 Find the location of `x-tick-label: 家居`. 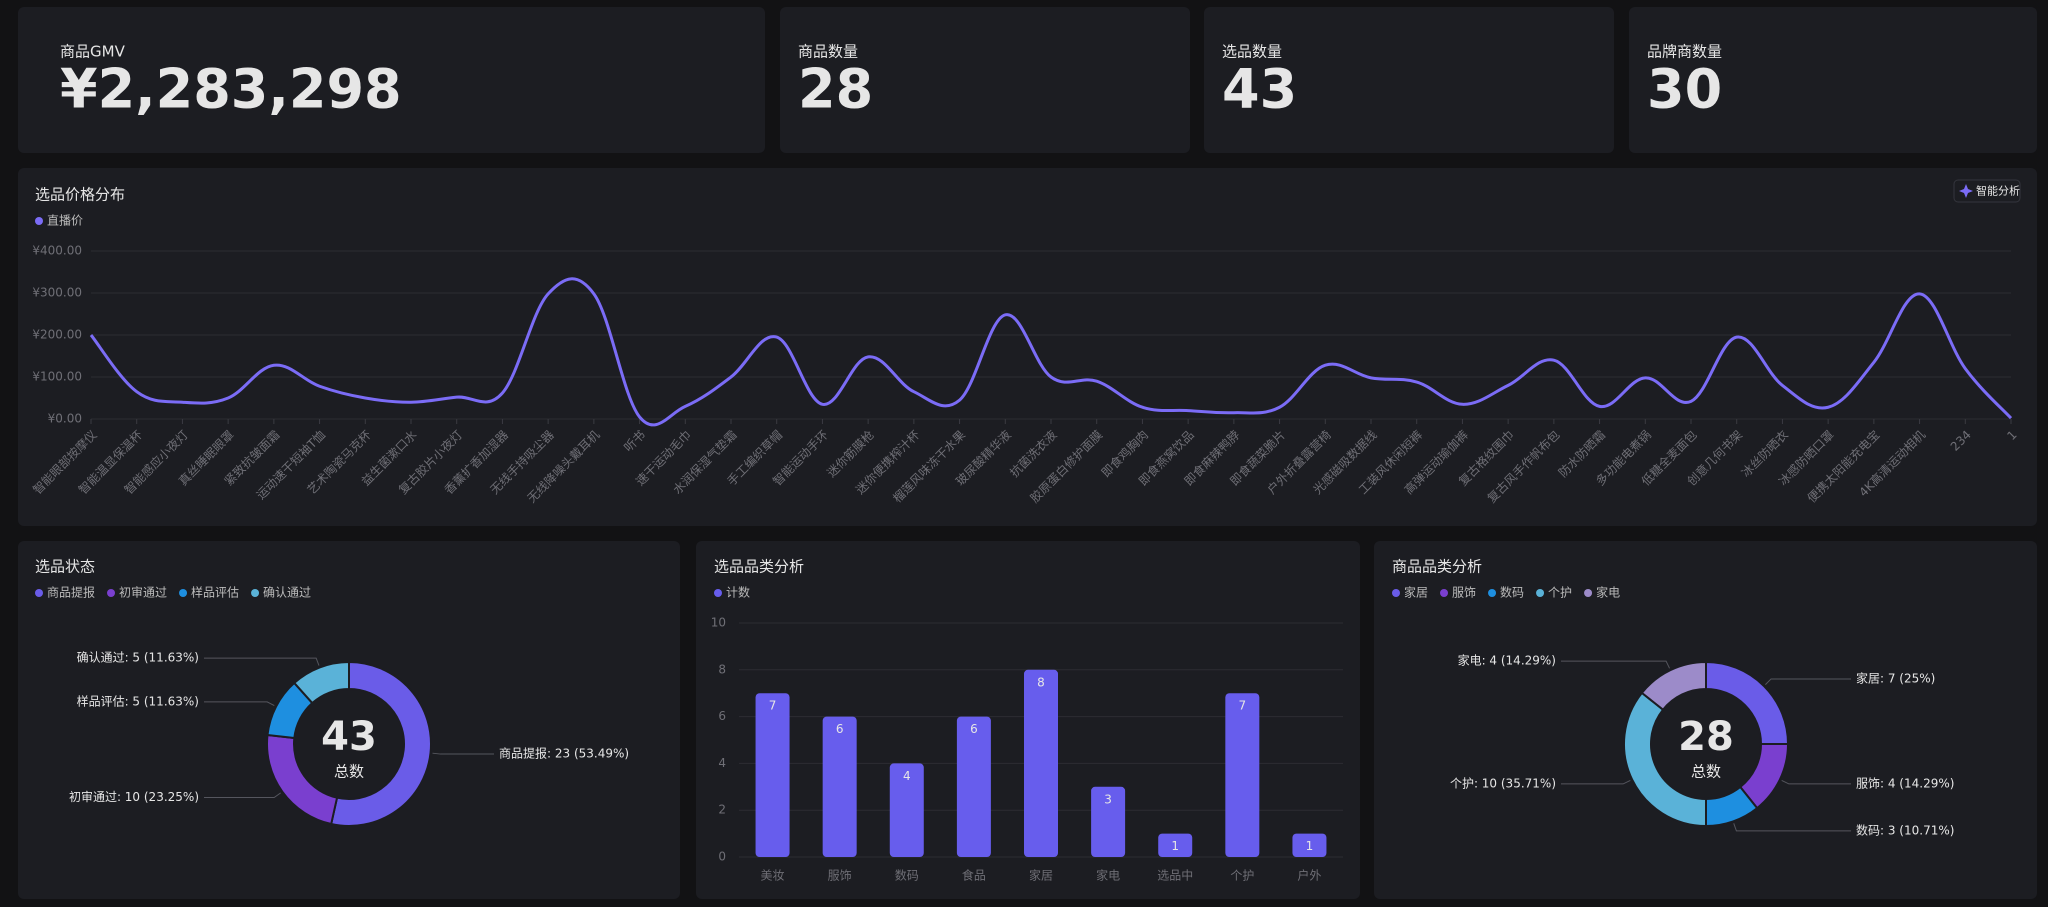

x-tick-label: 家居 is located at coordinates (1041, 875).